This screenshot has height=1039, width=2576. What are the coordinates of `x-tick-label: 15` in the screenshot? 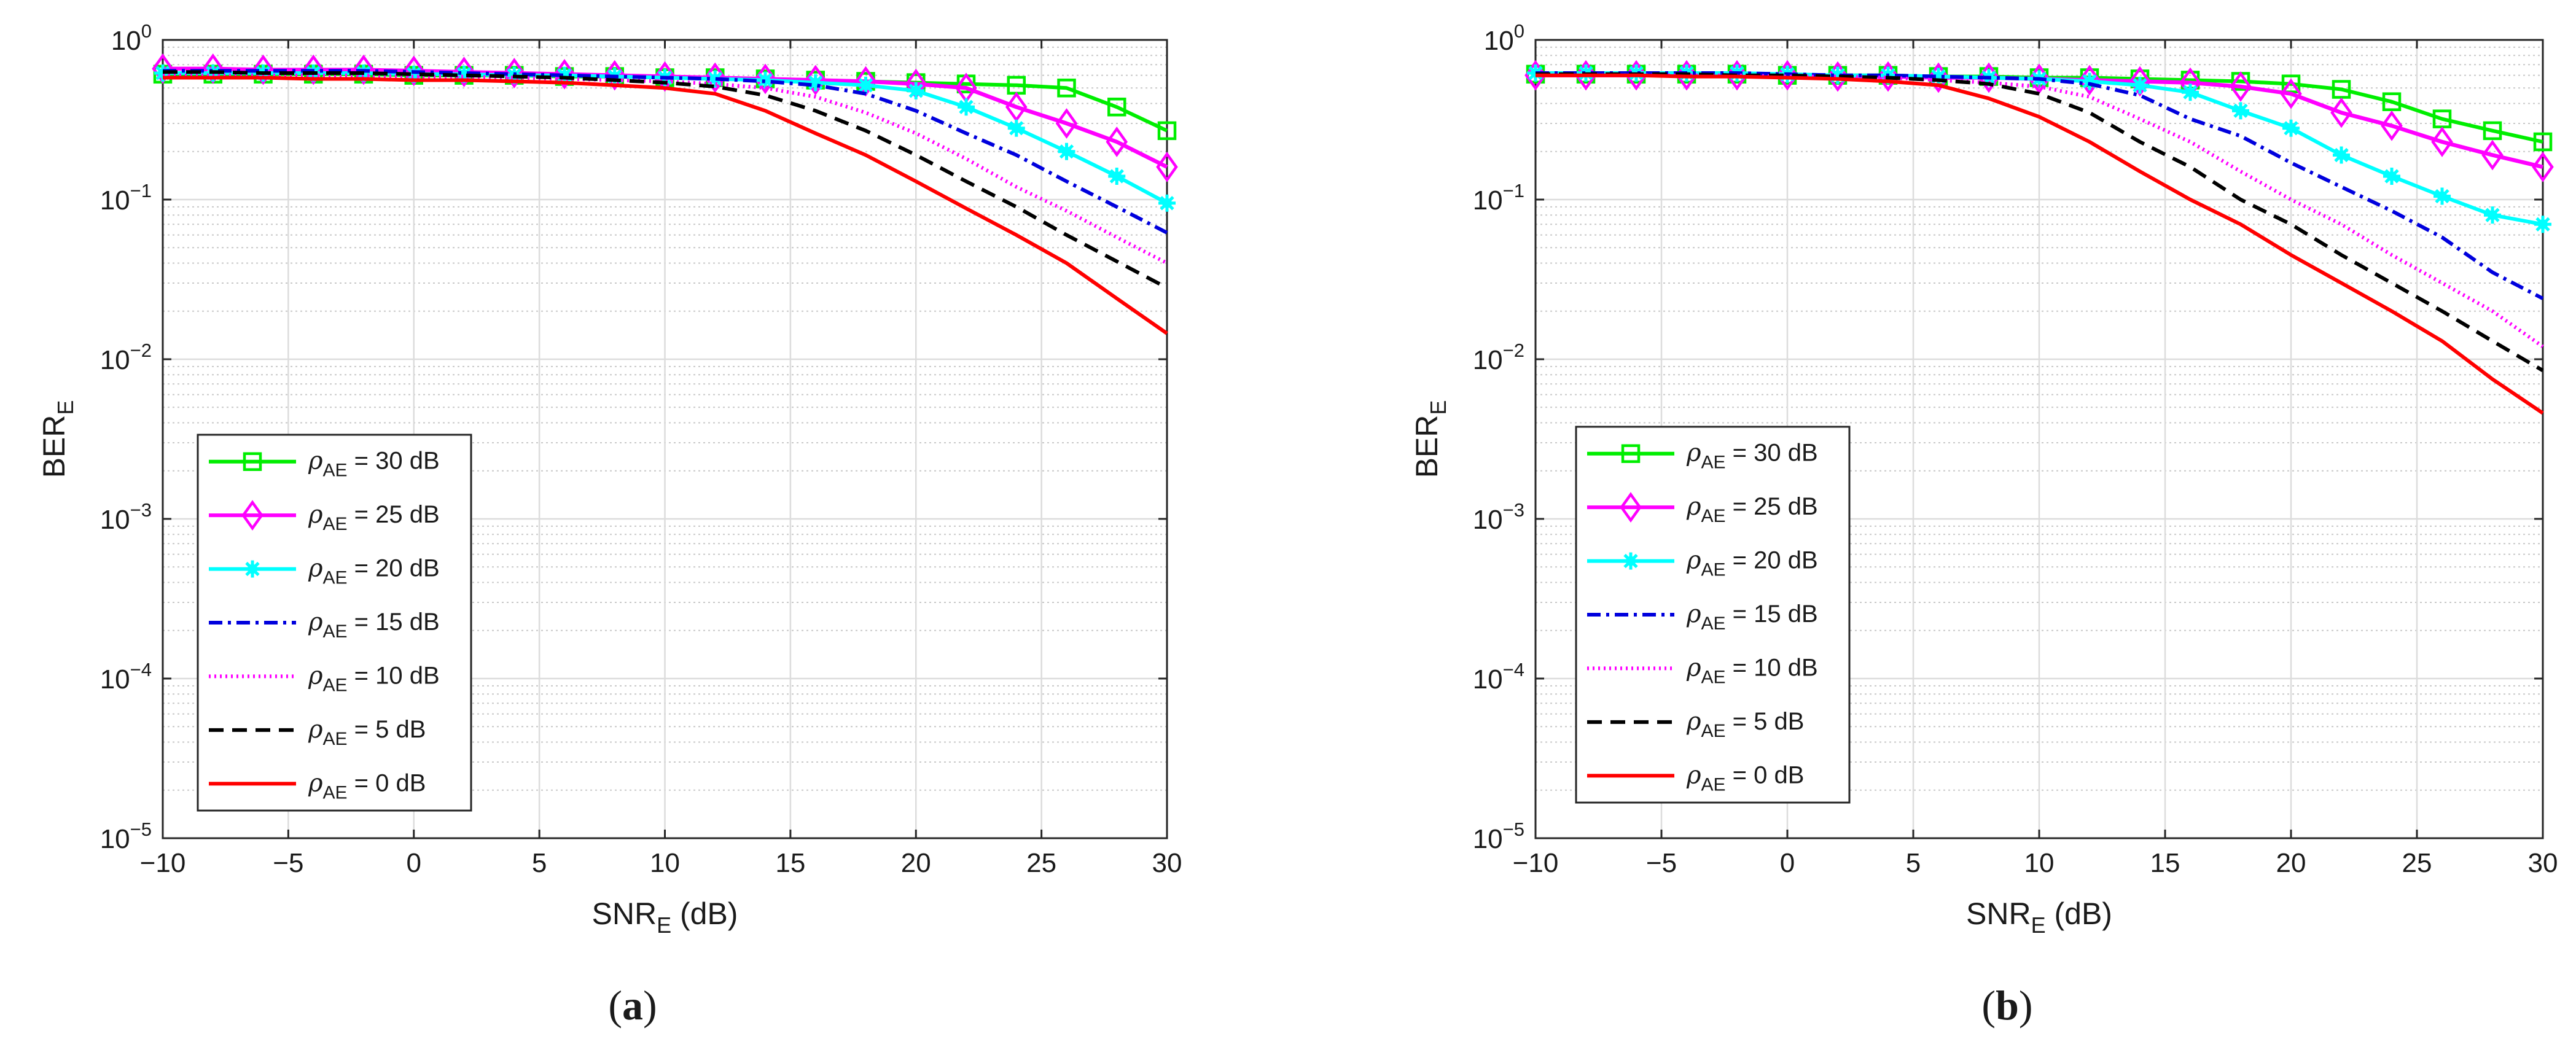 It's located at (790, 863).